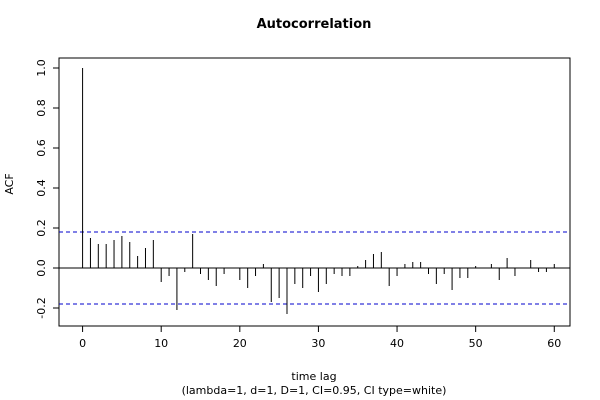  I want to click on y-axis-label: ACF, so click(9, 183).